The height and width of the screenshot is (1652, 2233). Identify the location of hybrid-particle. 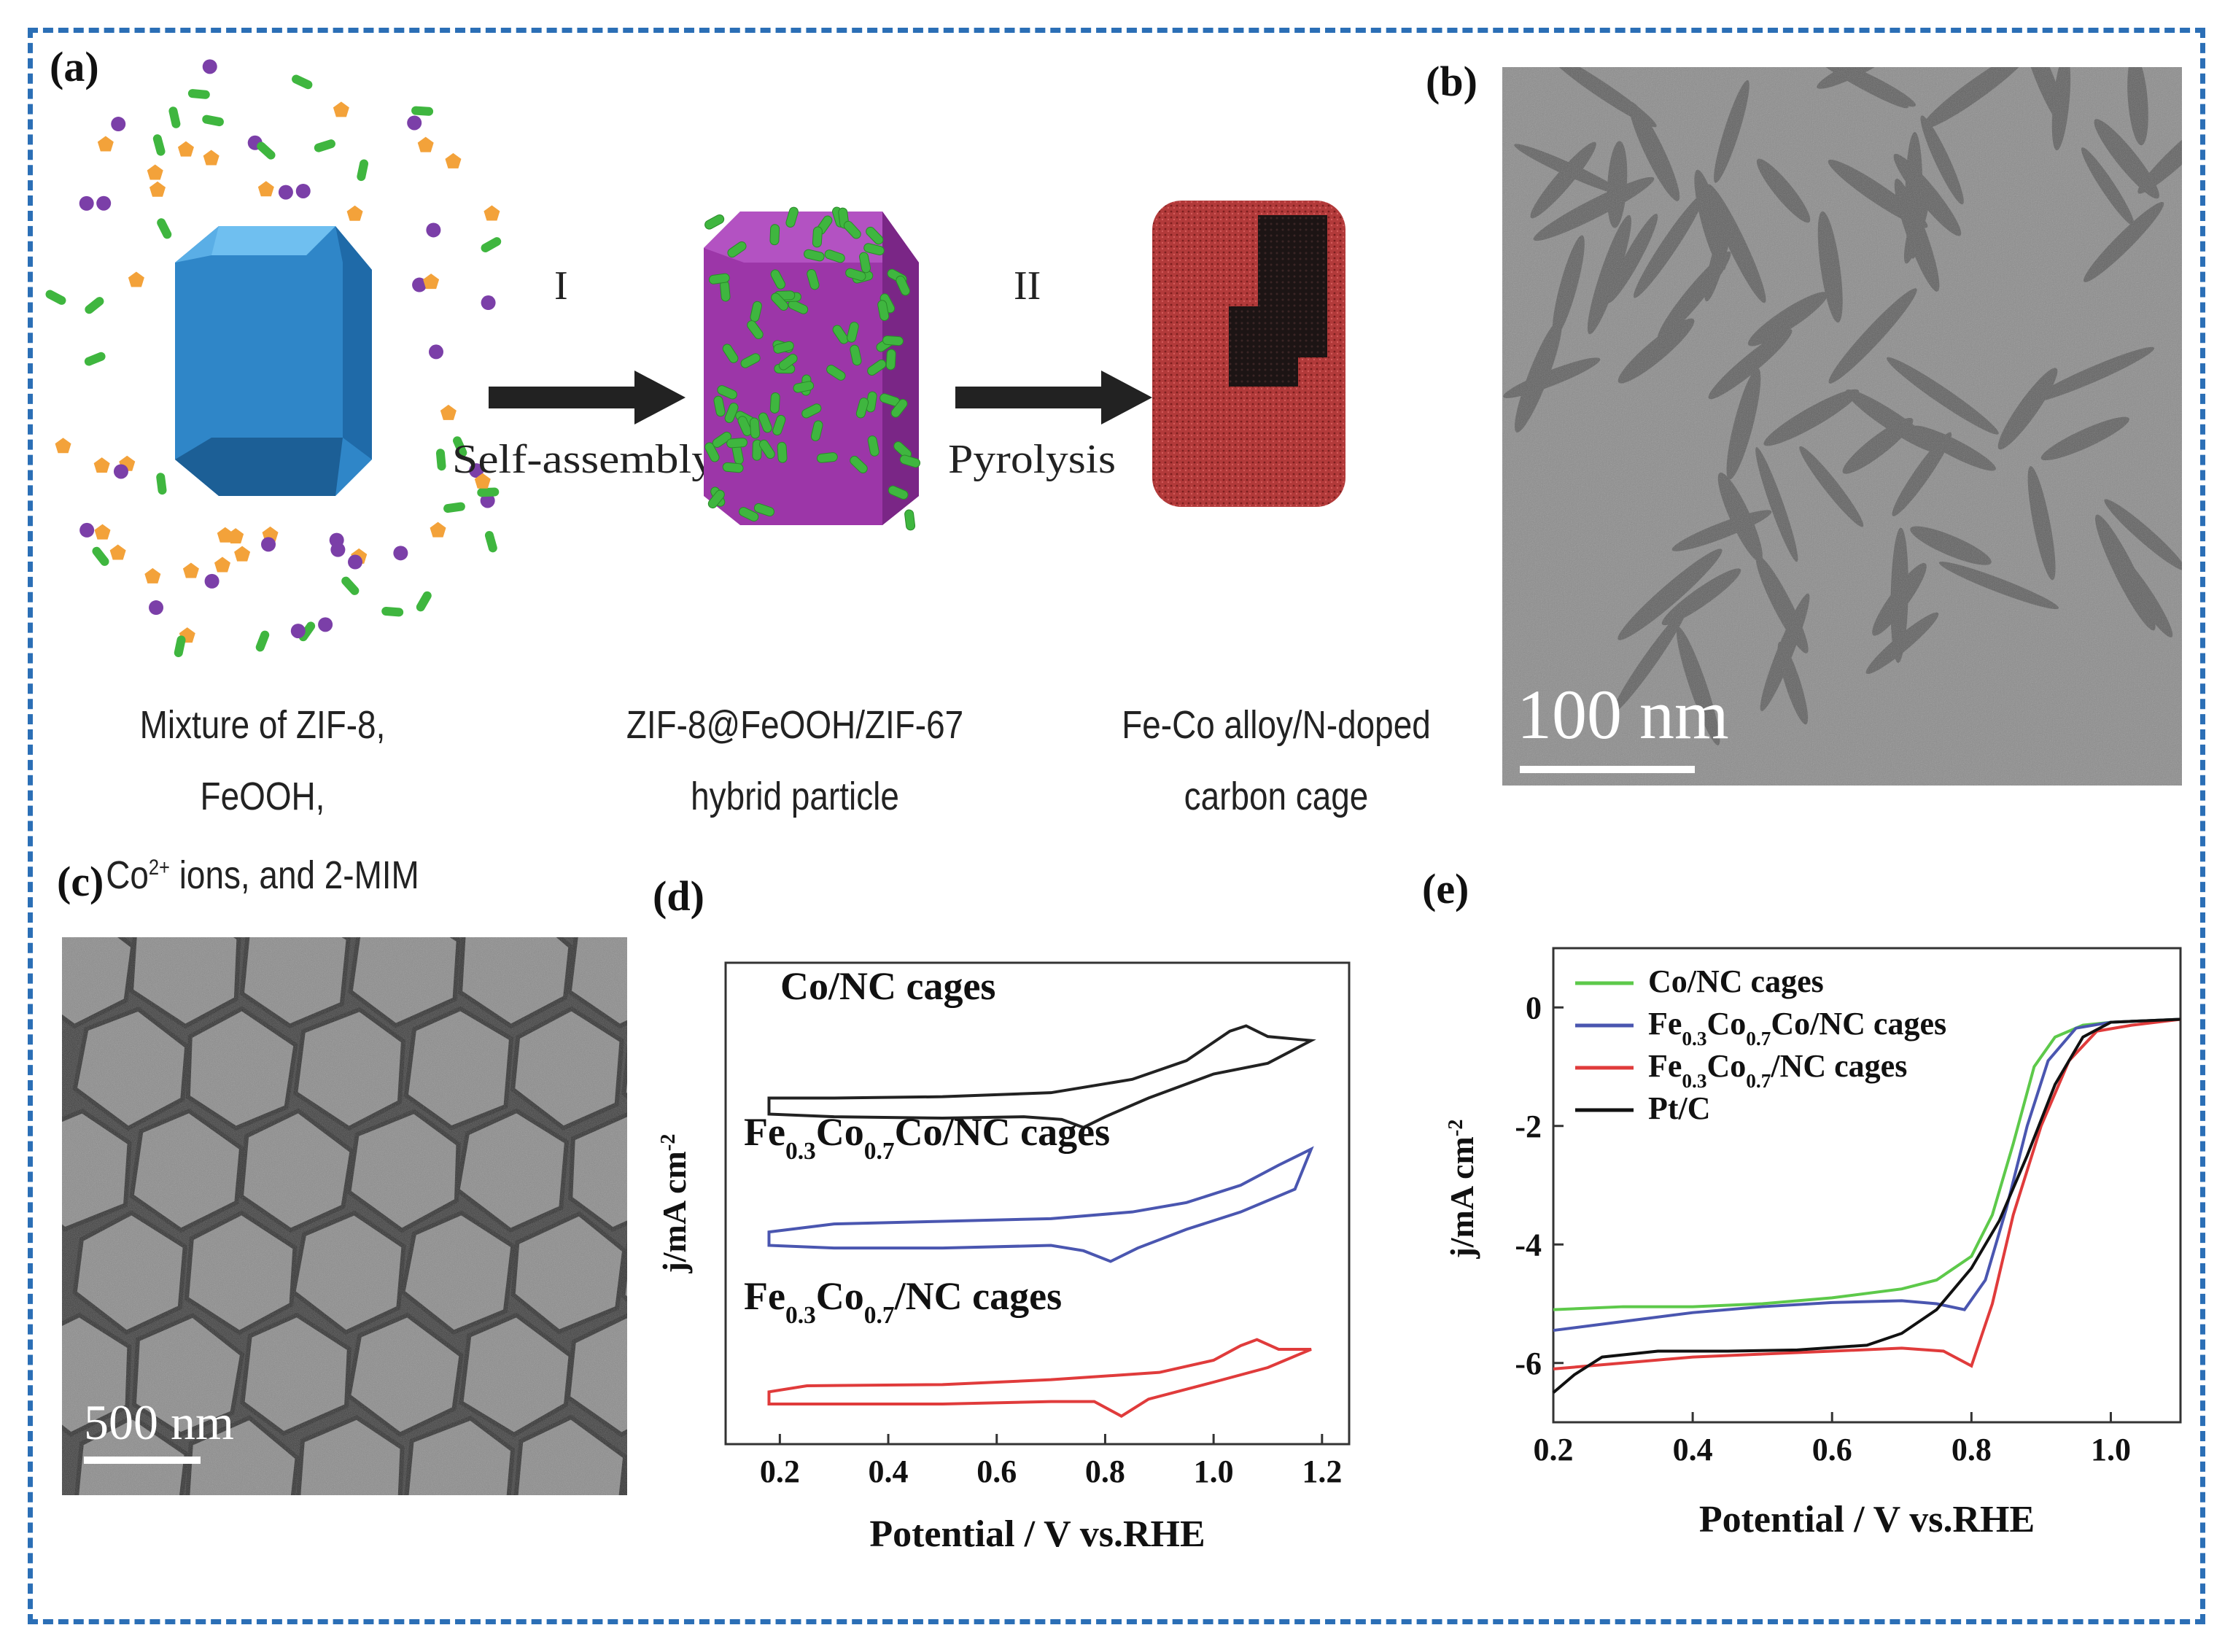
(812, 368).